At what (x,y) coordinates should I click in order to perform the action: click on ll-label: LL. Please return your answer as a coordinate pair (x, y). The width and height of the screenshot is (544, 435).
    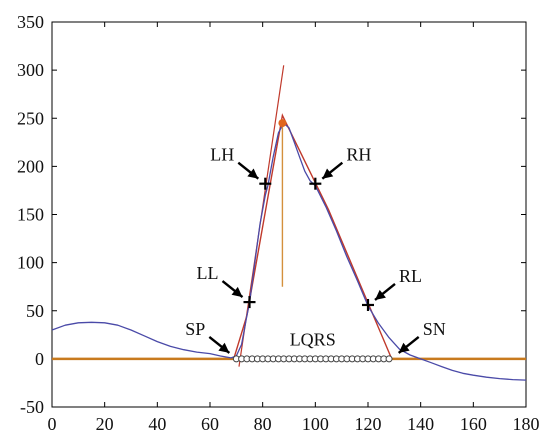
    Looking at the image, I should click on (208, 273).